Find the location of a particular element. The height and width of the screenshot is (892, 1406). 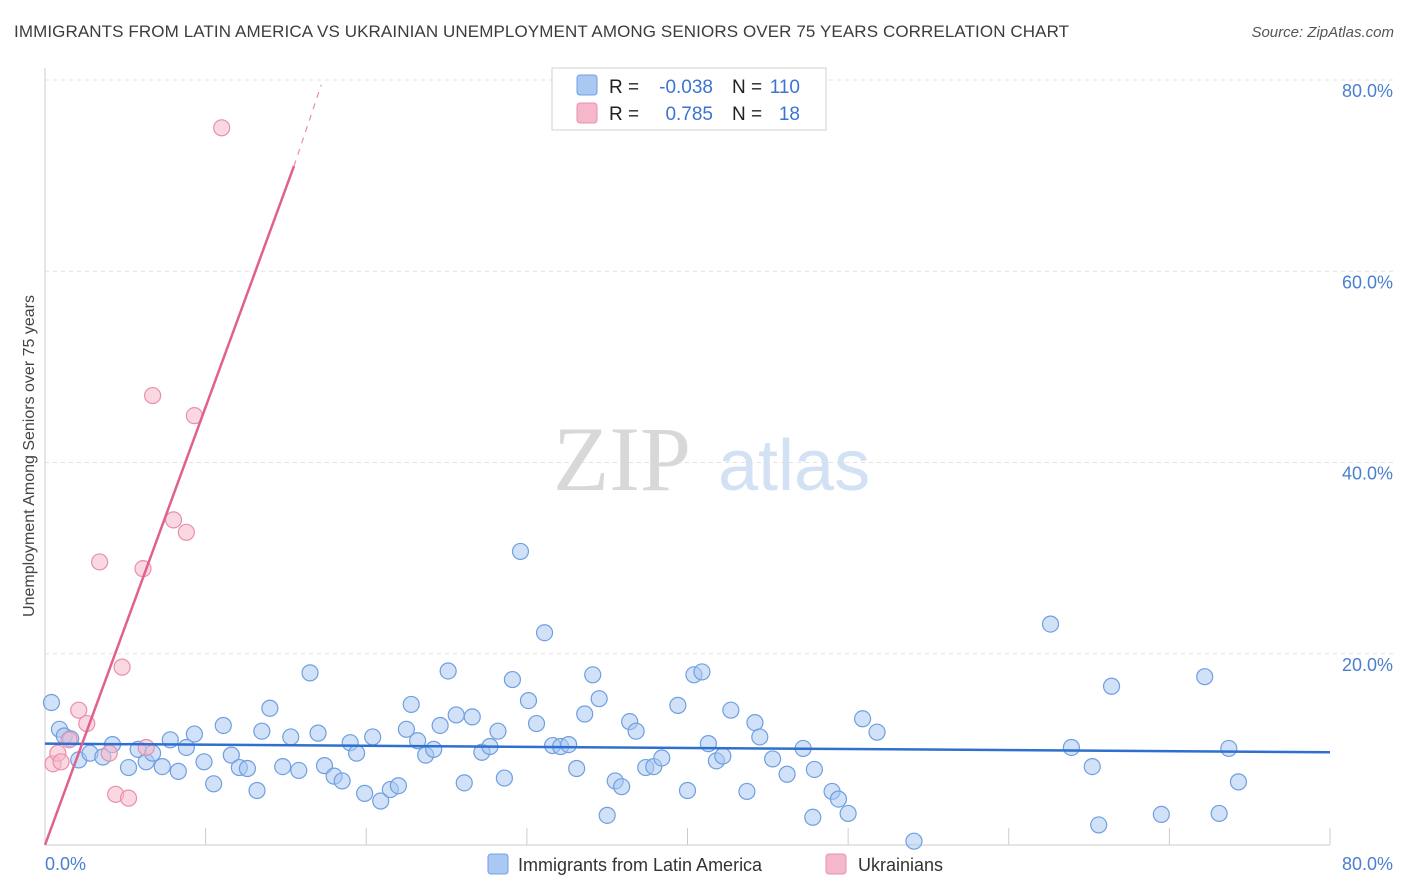

trend-line-ukrainians is located at coordinates (169, 505).